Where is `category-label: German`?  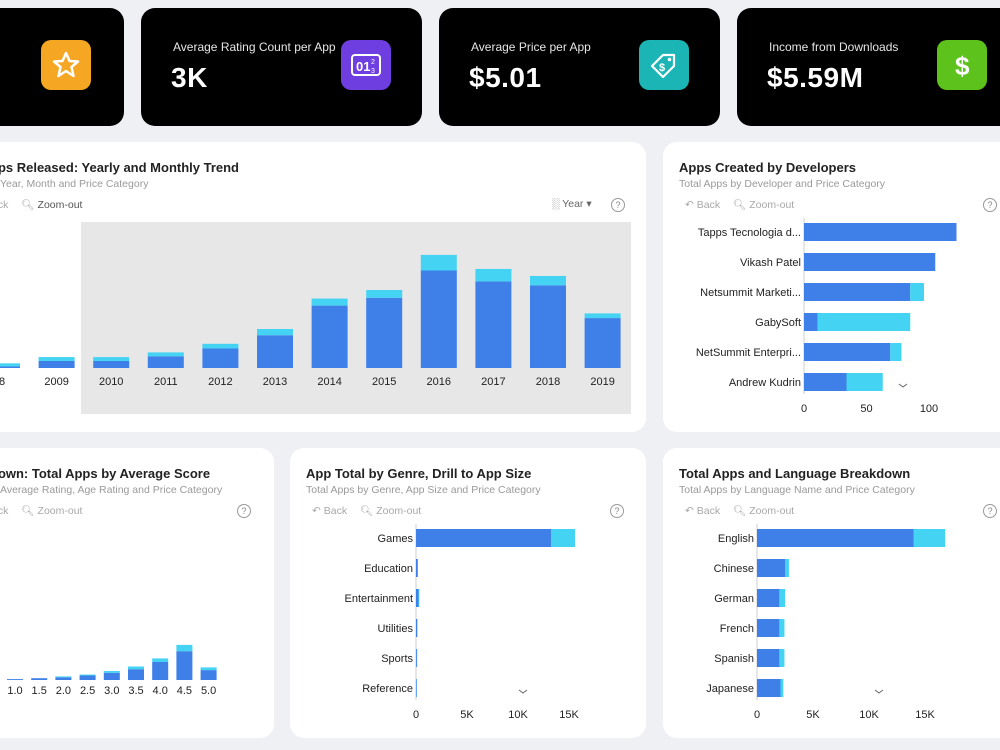
category-label: German is located at coordinates (734, 599).